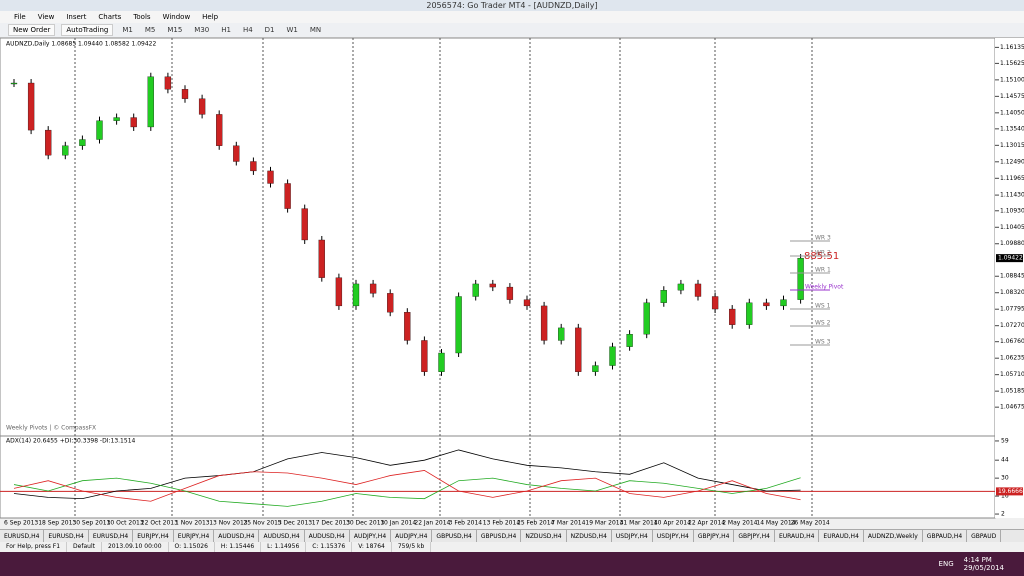 Image resolution: width=1024 pixels, height=576 pixels. What do you see at coordinates (365, 523) in the screenshot?
I see `date-label: 30 Dec 2013` at bounding box center [365, 523].